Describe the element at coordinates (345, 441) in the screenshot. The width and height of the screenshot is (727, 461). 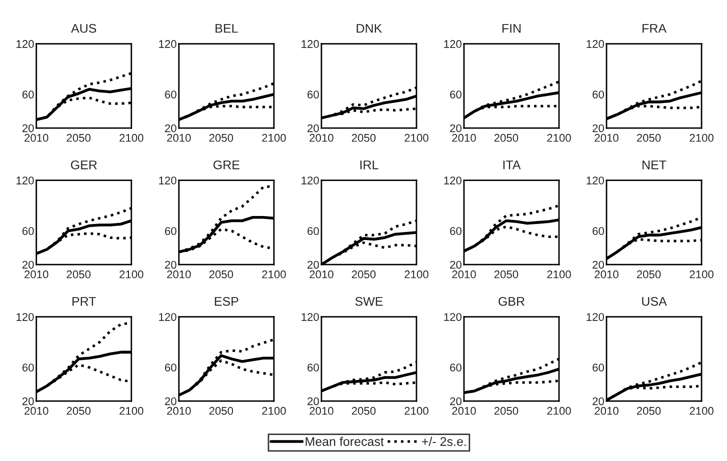
I see `legend-label: Mean forecast` at that location.